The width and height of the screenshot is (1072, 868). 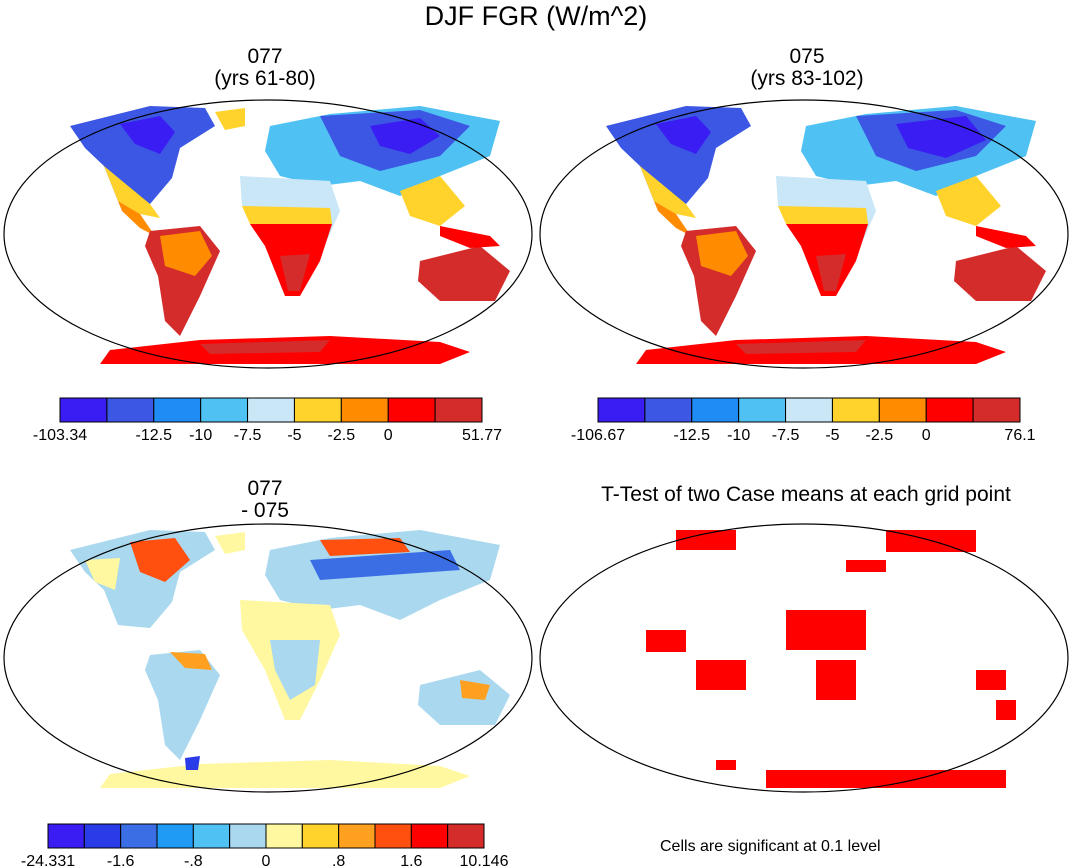 I want to click on colorbar-tick-label: 76.1, so click(x=1019, y=435).